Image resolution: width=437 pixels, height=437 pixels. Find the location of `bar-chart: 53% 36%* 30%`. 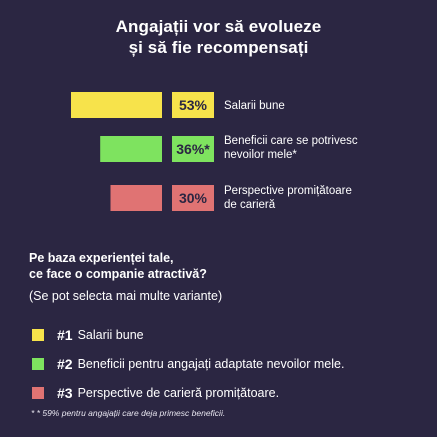

bar-chart: 53% 36%* 30% is located at coordinates (142, 151).